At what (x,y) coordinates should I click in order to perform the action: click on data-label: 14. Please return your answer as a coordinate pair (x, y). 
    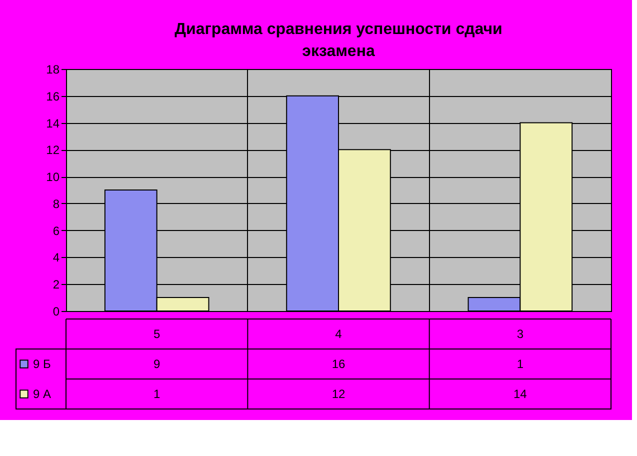
    Looking at the image, I should click on (520, 394).